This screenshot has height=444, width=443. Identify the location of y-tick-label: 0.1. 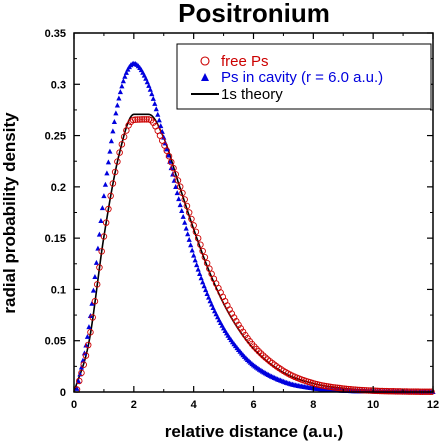
(58, 290).